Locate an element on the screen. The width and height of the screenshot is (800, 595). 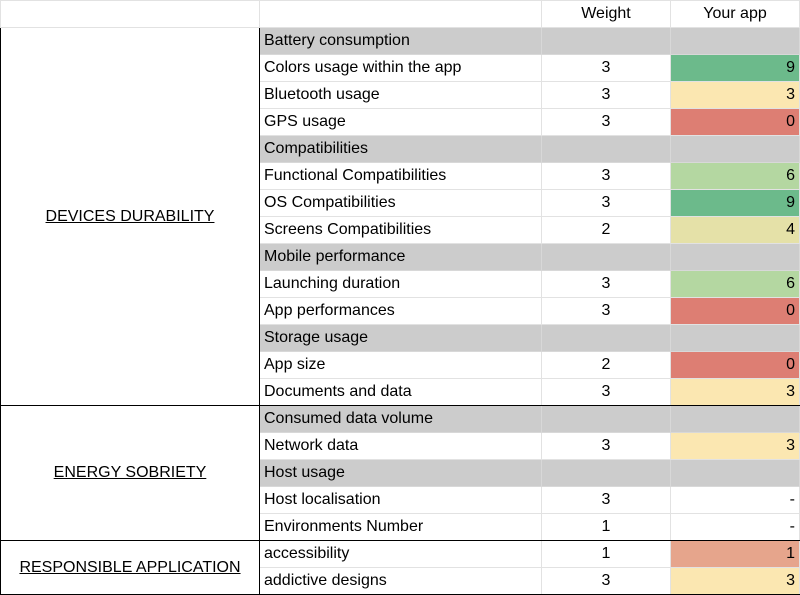
header-row: Weight Your app is located at coordinates (400, 14).